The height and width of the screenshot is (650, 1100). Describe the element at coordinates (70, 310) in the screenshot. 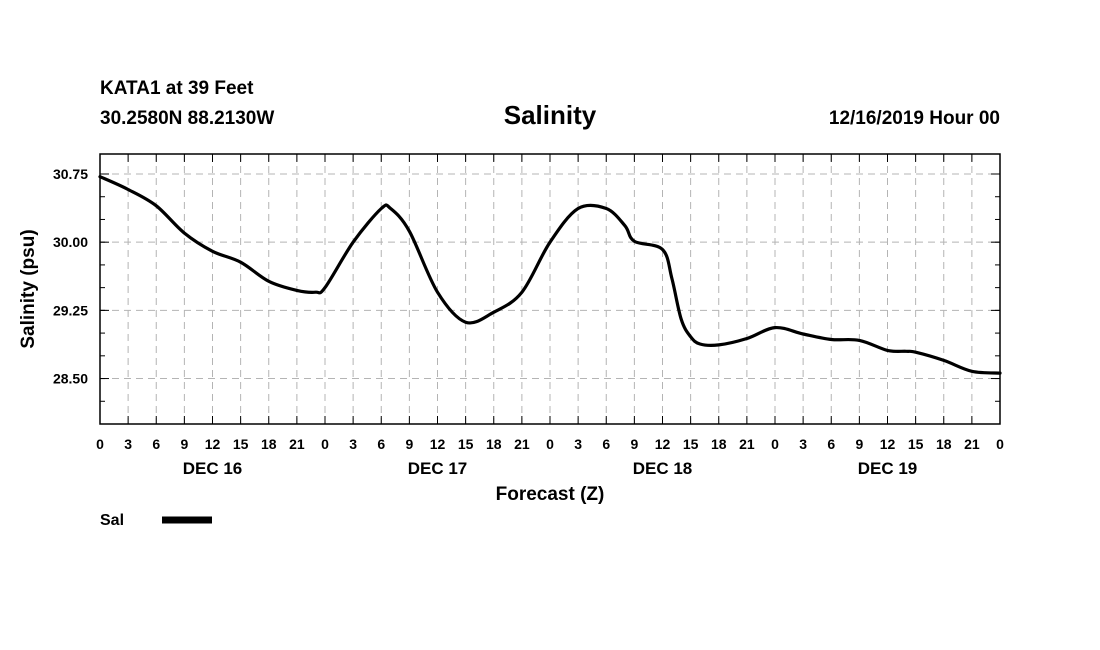

I see `y-tick-label: 29.25` at that location.